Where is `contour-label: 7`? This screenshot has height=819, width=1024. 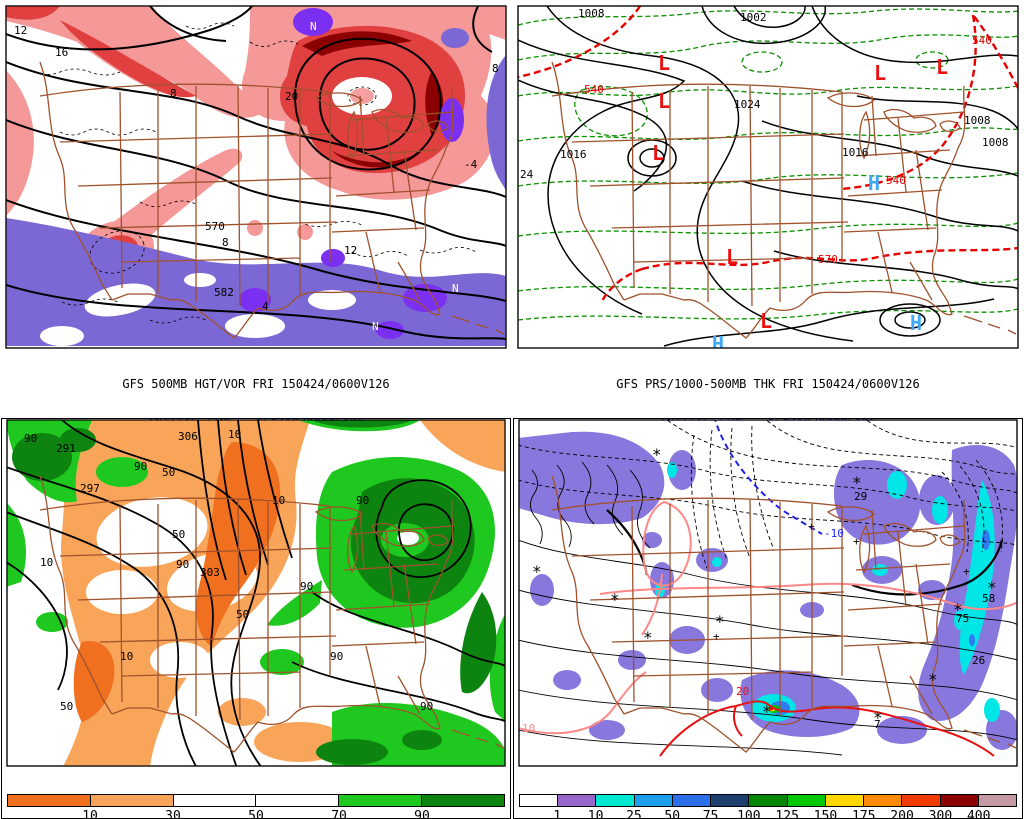 contour-label: 7 is located at coordinates (877, 724).